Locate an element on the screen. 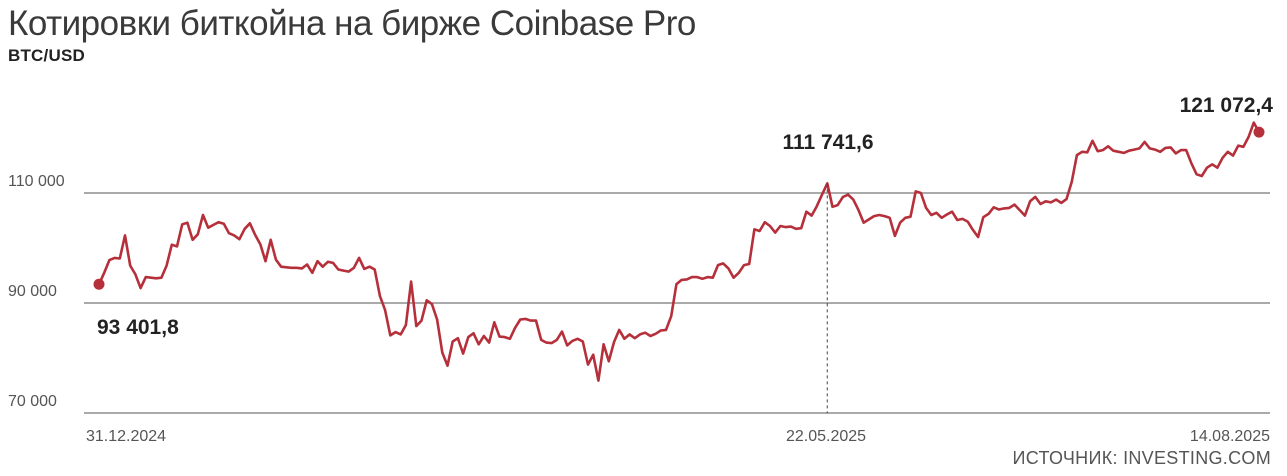 This screenshot has width=1287, height=476. x-tick-label: 31.12.2024 is located at coordinates (126, 436).